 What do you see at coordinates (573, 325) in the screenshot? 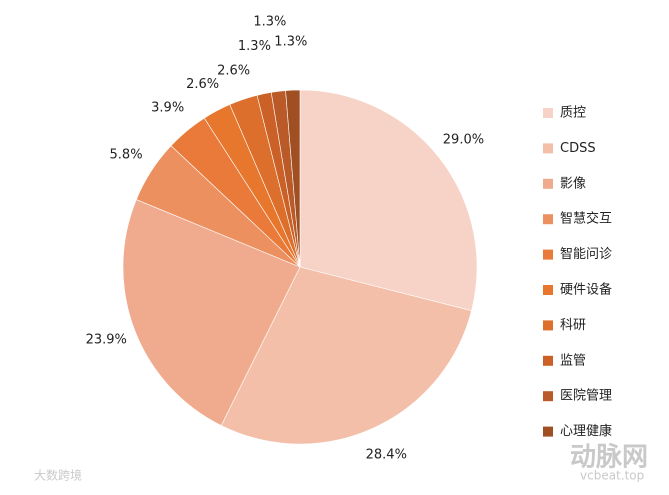
I see `legend-label: 科研` at bounding box center [573, 325].